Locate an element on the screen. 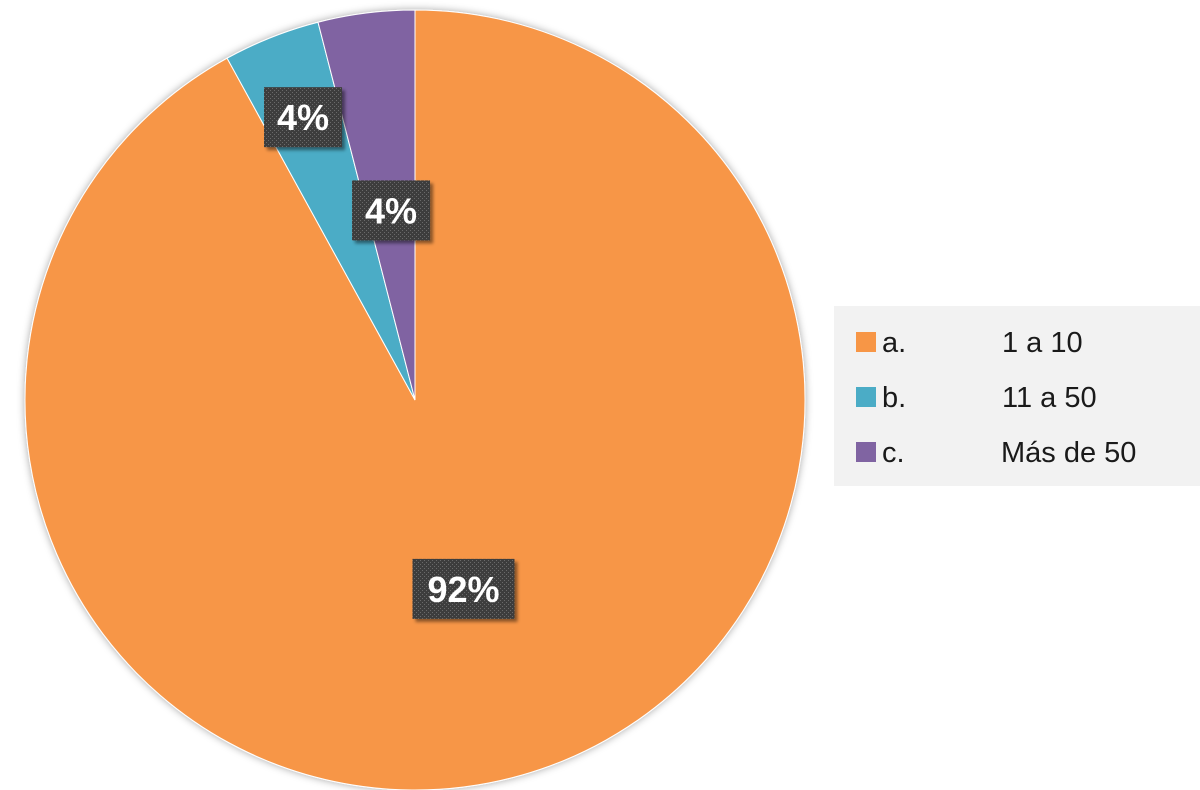 The height and width of the screenshot is (790, 1200). data-label-b: 4% is located at coordinates (303, 117).